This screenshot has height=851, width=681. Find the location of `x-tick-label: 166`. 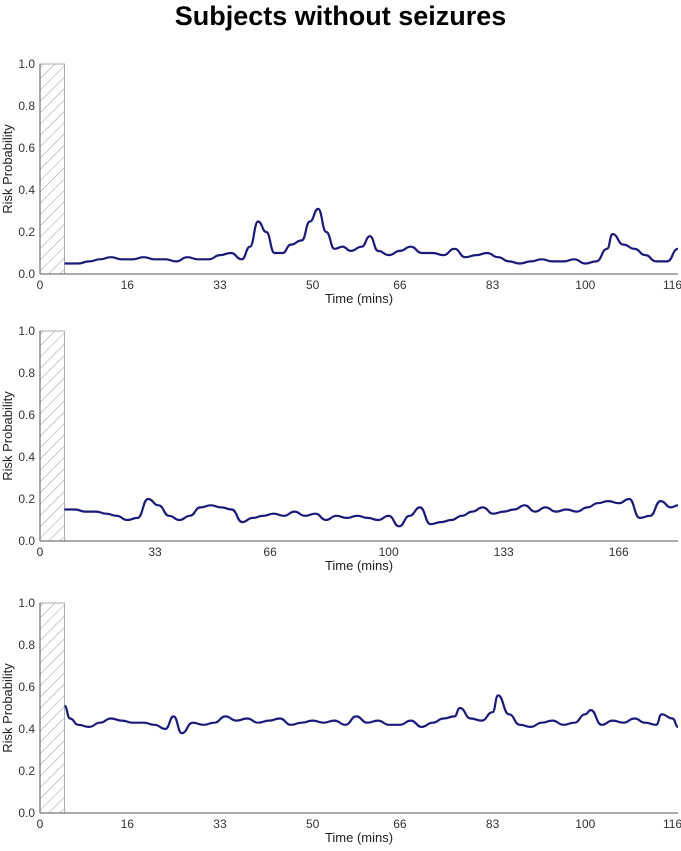

x-tick-label: 166 is located at coordinates (619, 552).